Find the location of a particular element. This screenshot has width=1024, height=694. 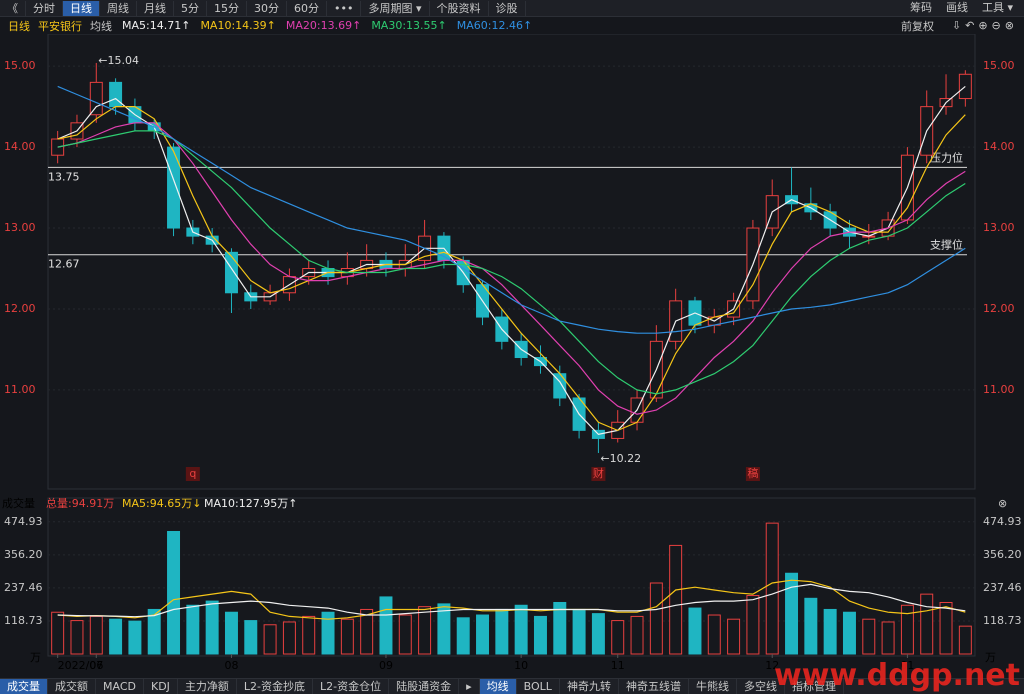

toolbar-button: 诊股 is located at coordinates (507, 8).